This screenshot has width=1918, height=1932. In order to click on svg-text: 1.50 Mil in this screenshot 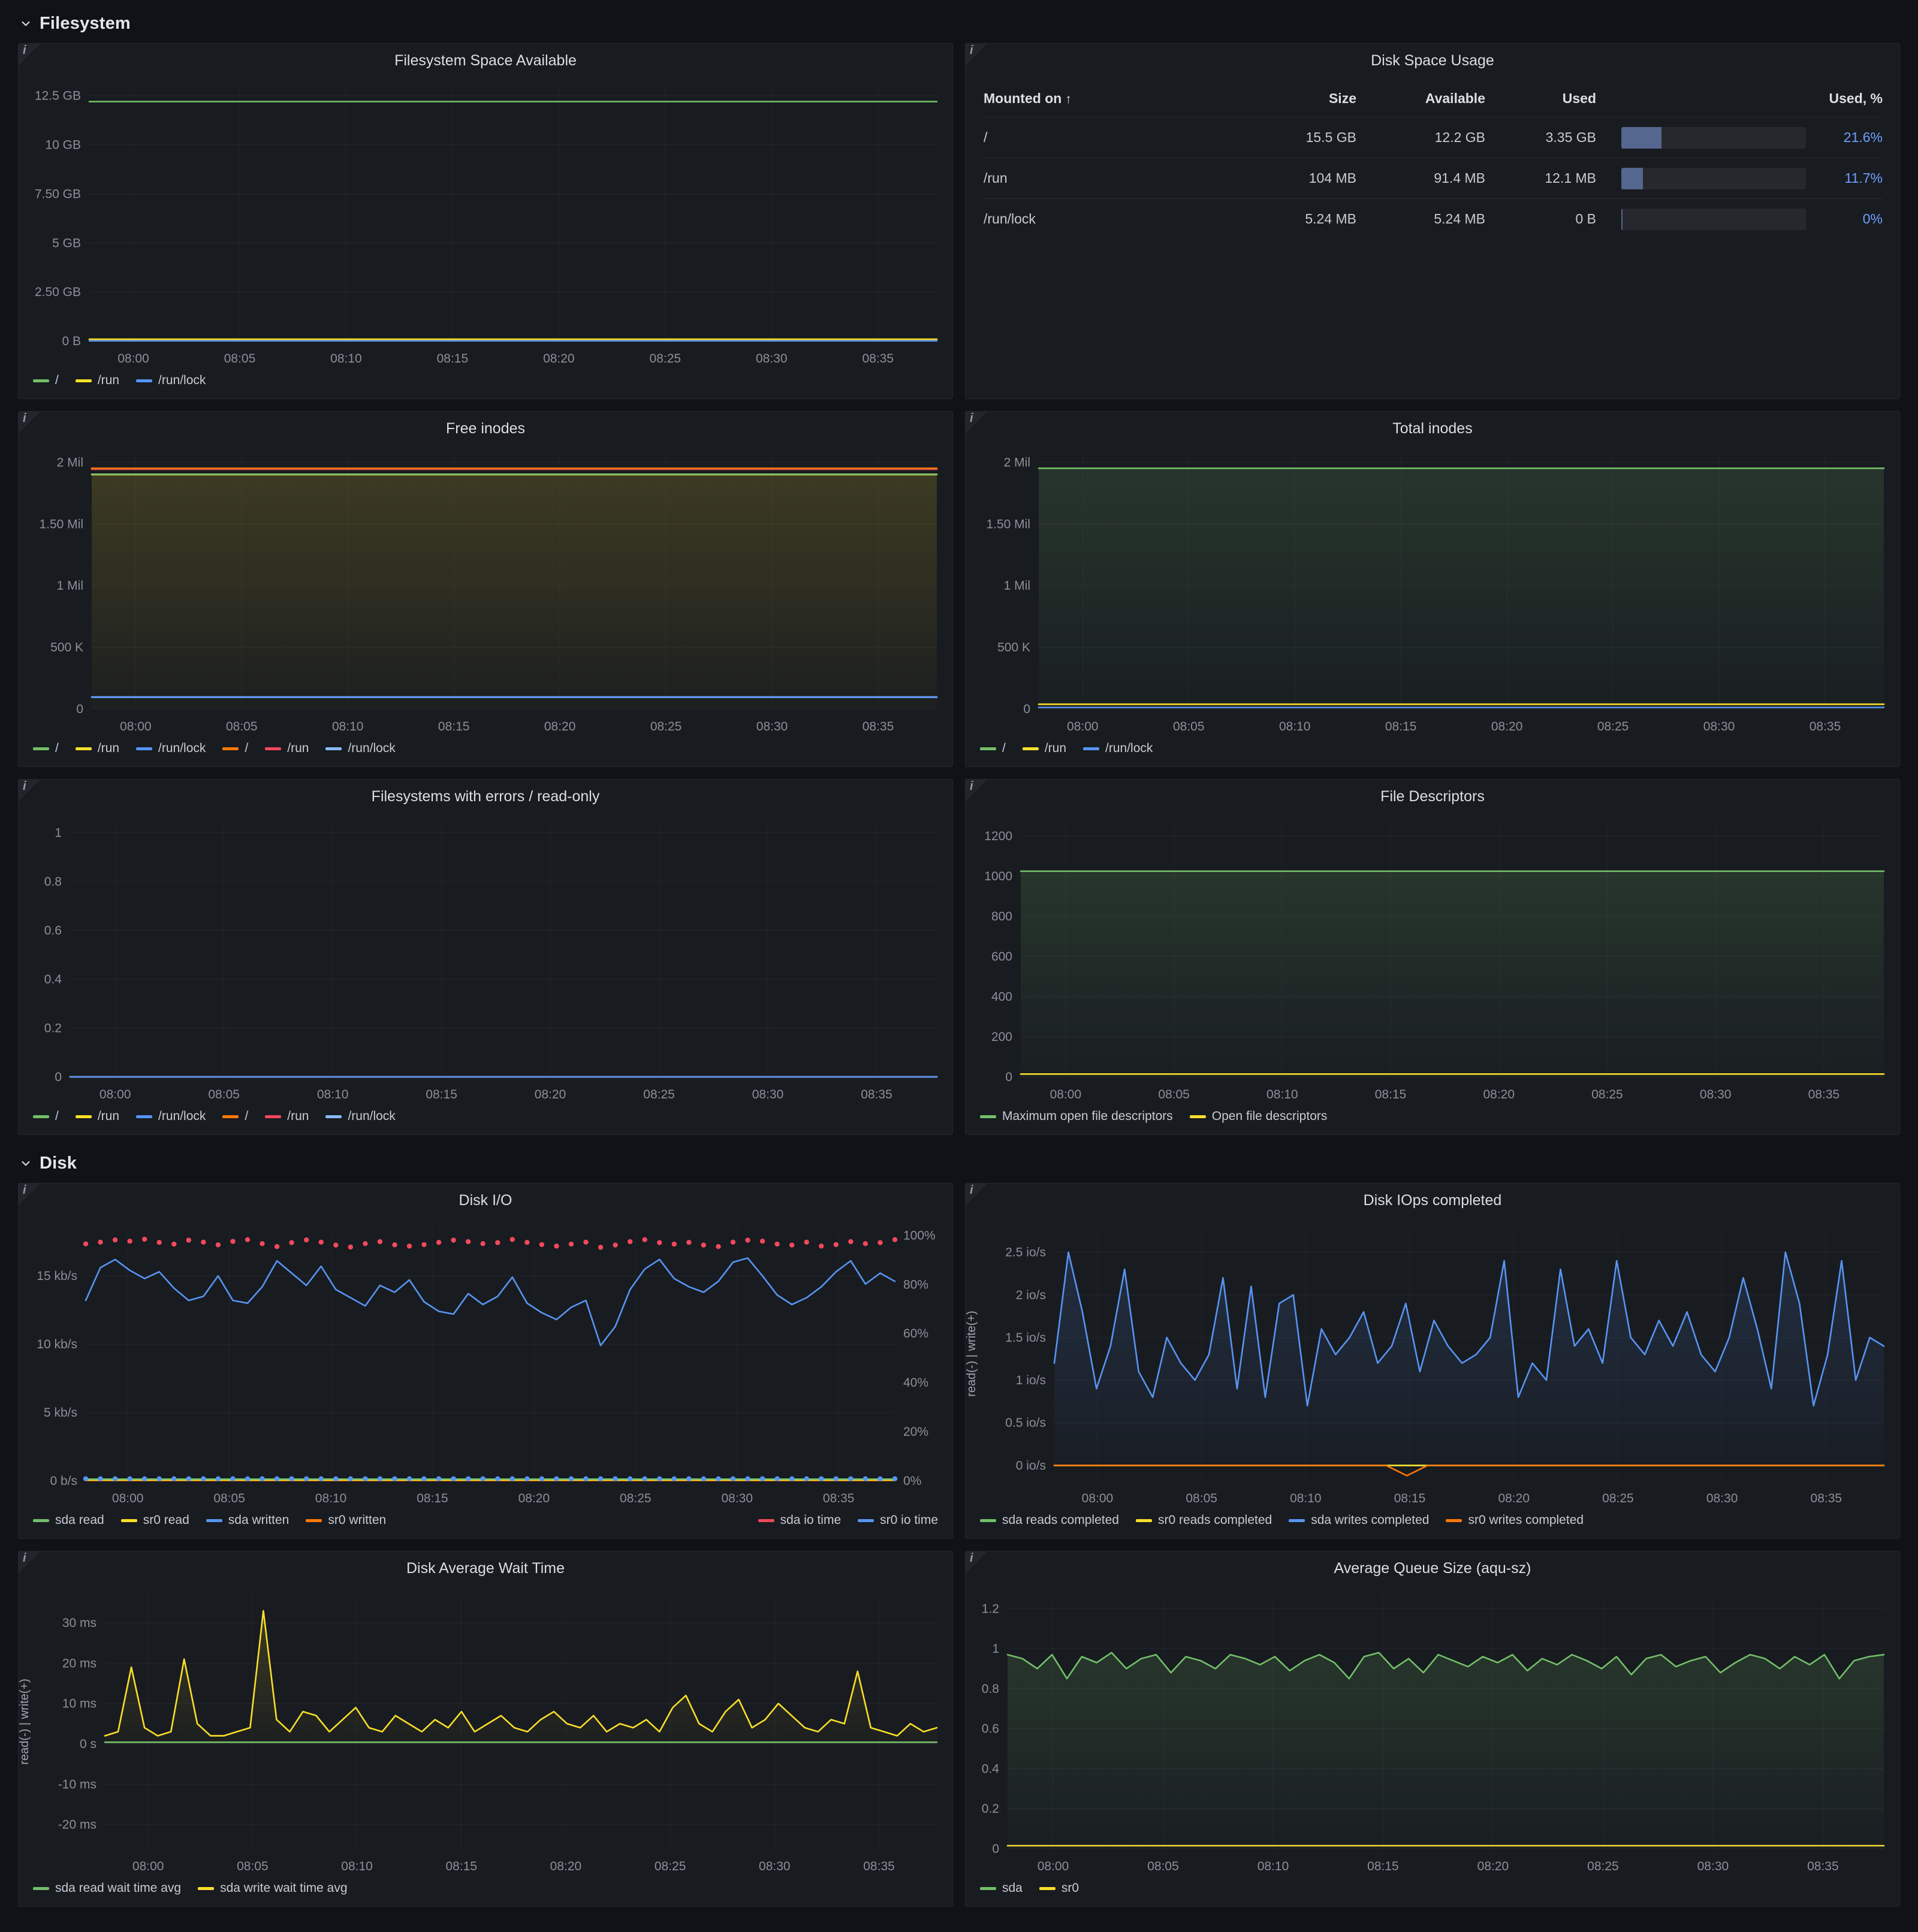, I will do `click(1008, 524)`.